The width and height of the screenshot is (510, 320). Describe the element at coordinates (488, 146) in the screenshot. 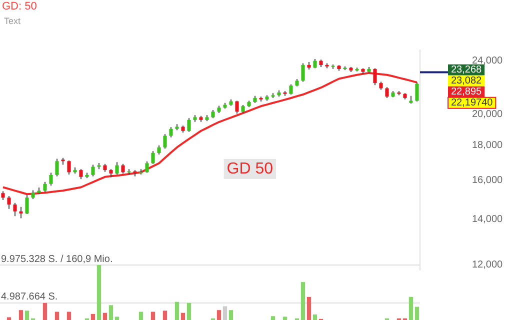

I see `y-tick-label: 18,000` at that location.